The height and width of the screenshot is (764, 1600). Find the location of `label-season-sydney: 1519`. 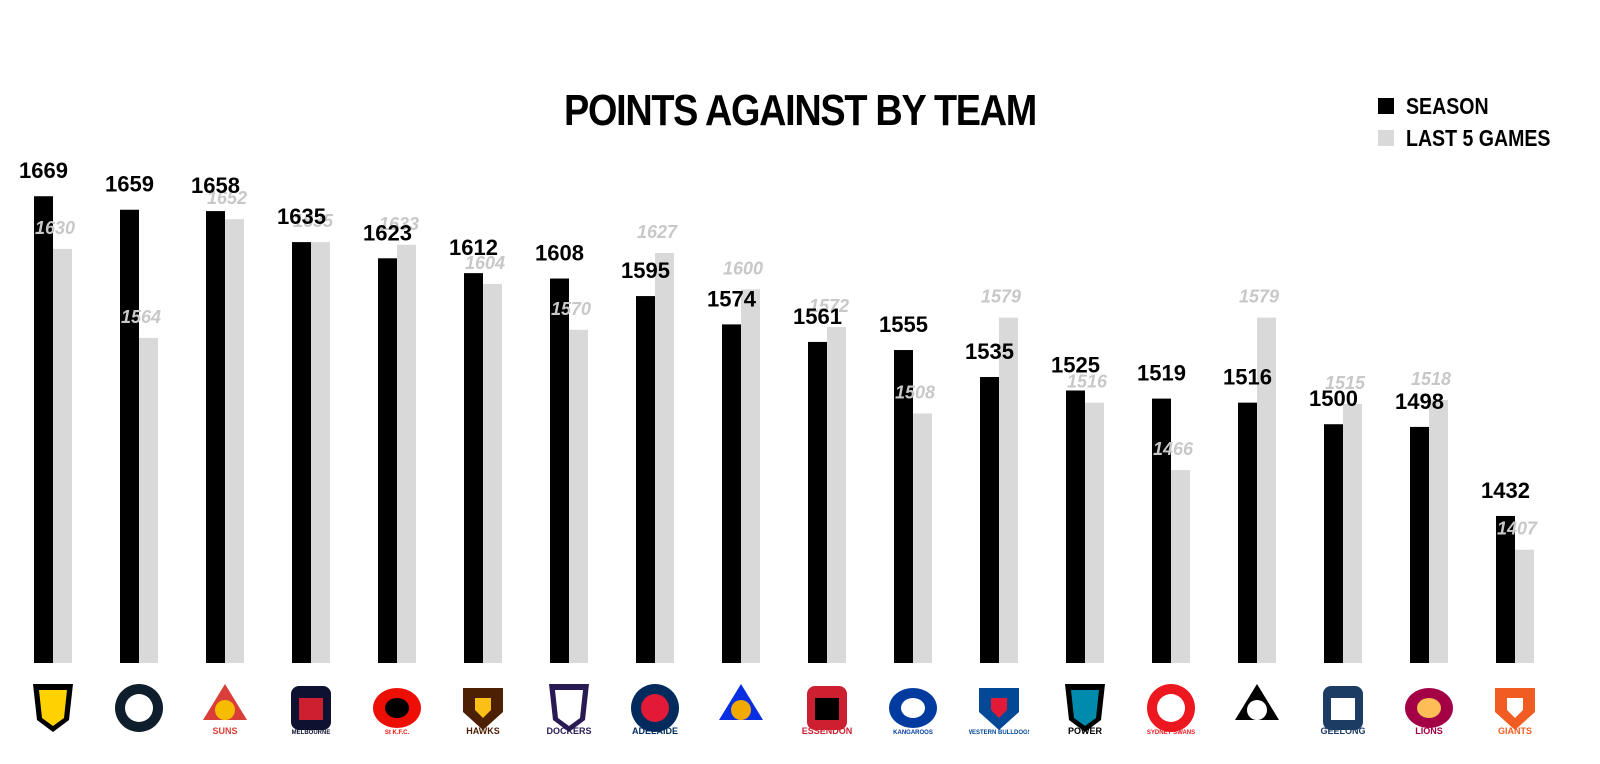

label-season-sydney: 1519 is located at coordinates (1161, 373).